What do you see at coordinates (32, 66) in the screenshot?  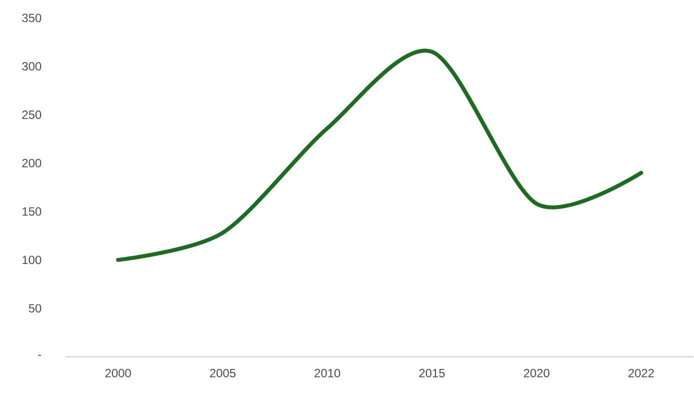 I see `y-tick-label: 300` at bounding box center [32, 66].